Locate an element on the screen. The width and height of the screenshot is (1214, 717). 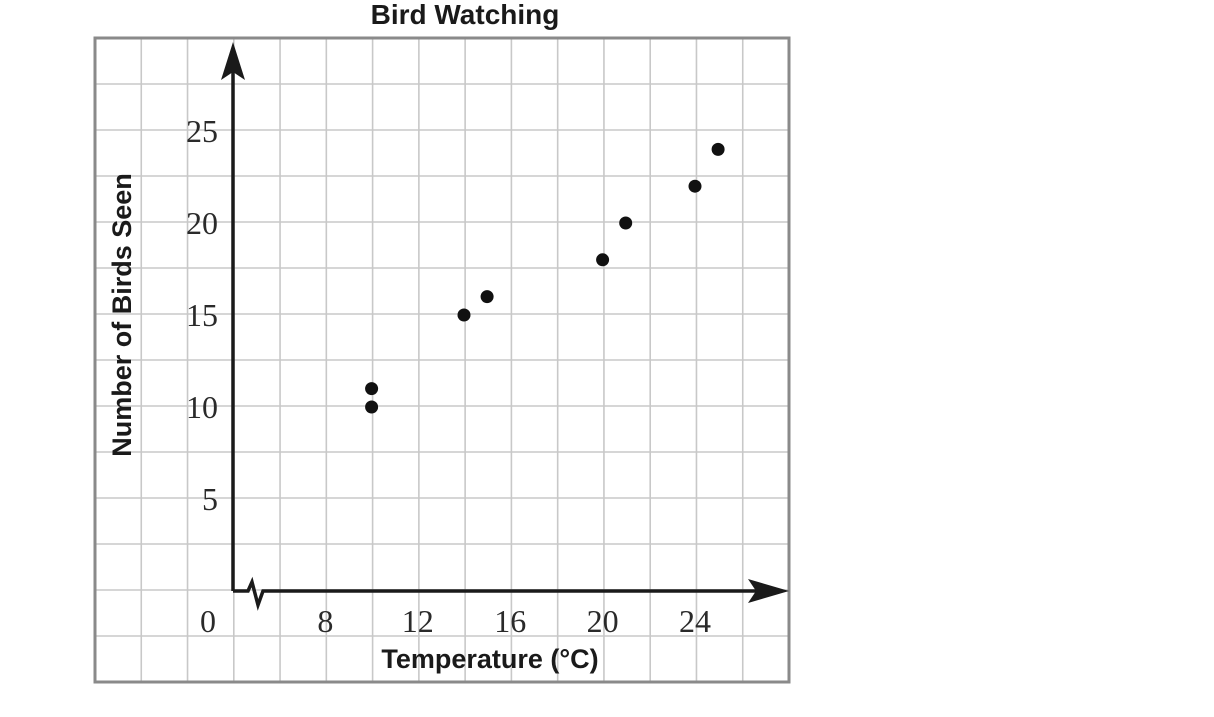
x-axis-arrow is located at coordinates (768, 591).